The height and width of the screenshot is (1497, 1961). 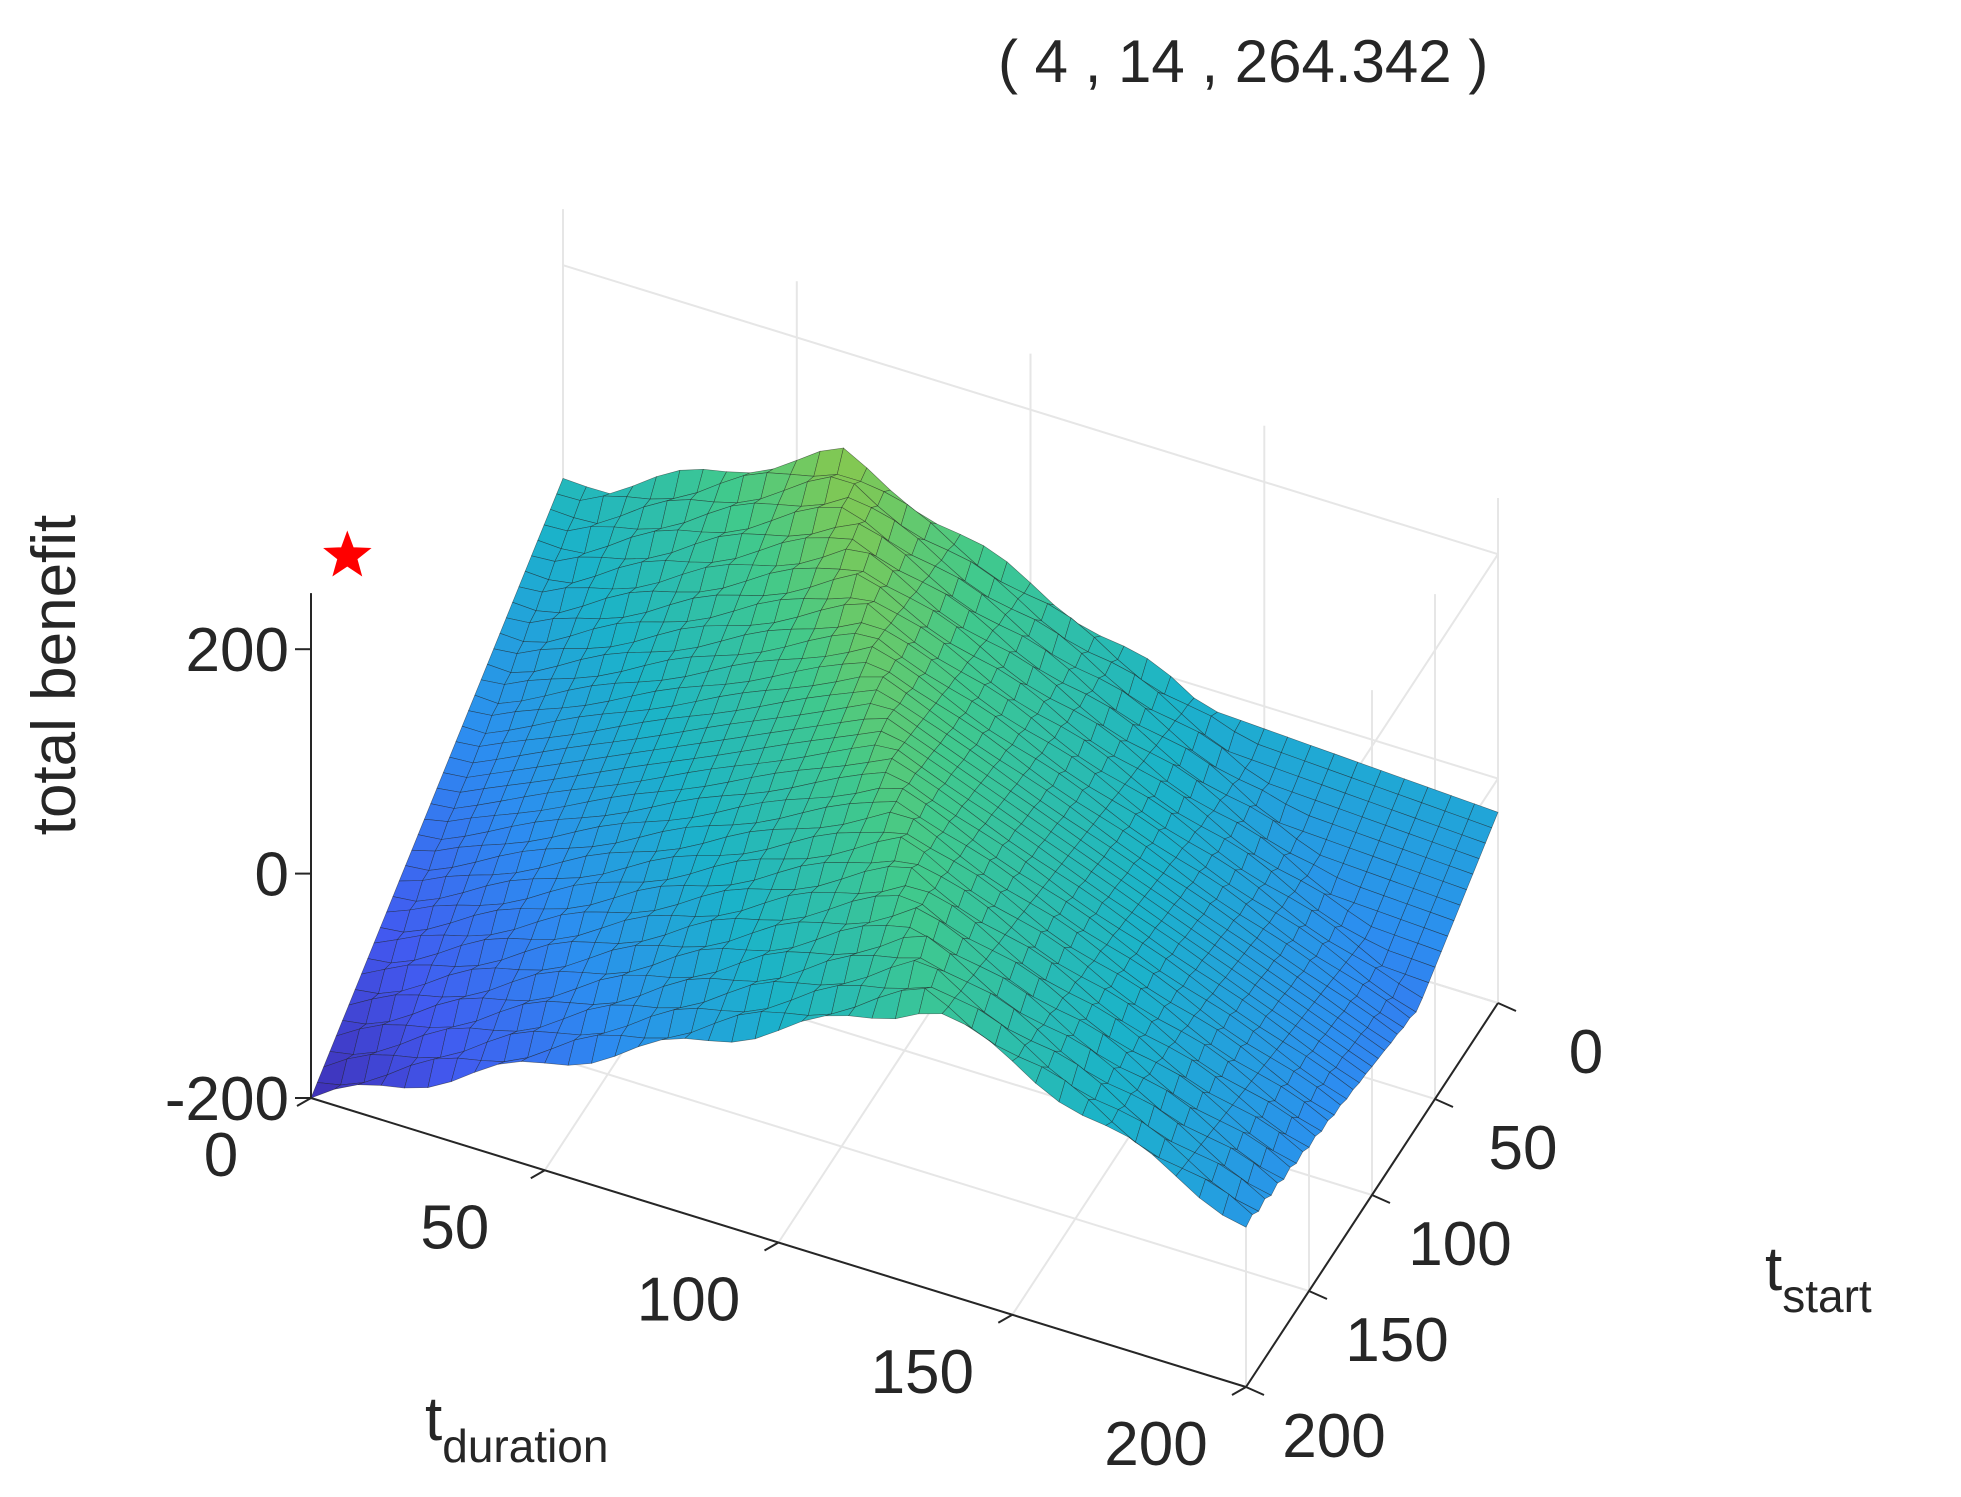 I want to click on y-tick-label: 0, so click(x=1586, y=1052).